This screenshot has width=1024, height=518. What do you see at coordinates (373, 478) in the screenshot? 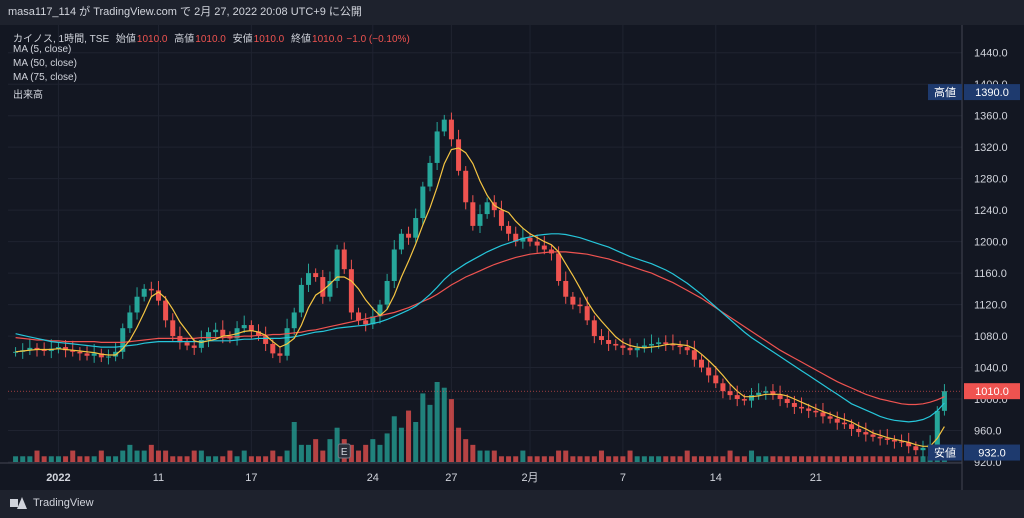
I see `x-tick-label: 24` at bounding box center [373, 478].